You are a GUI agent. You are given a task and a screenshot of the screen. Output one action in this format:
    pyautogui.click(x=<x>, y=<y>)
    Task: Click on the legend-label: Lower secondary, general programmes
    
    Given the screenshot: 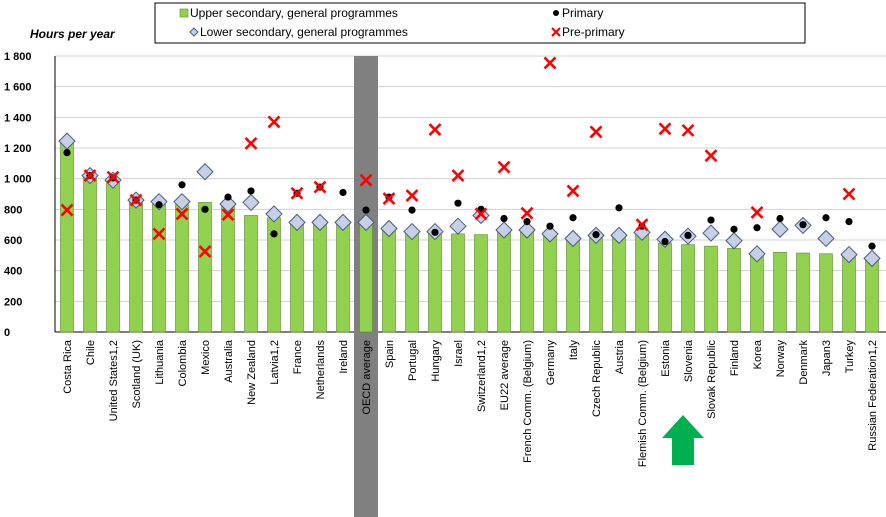 What is the action you would take?
    pyautogui.click(x=304, y=32)
    